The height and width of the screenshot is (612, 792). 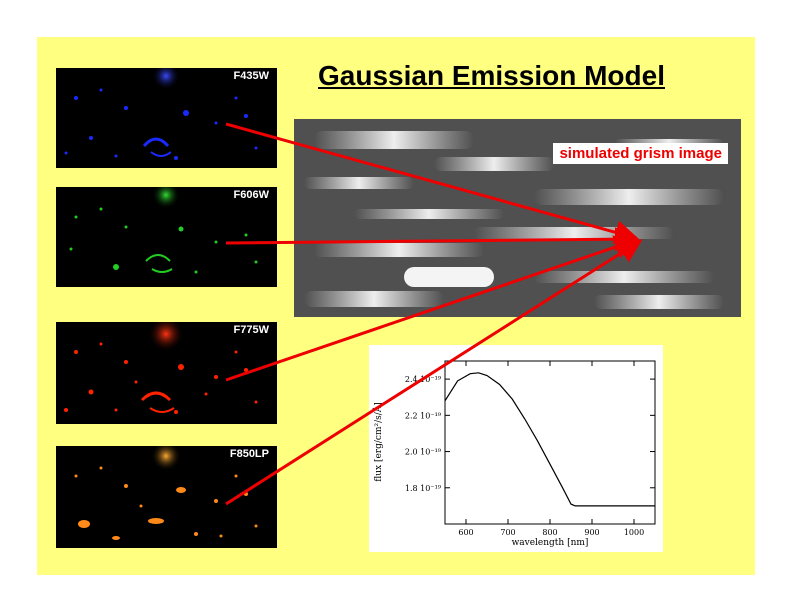 What do you see at coordinates (251, 76) in the screenshot?
I see `filter-label-f435w: F435W` at bounding box center [251, 76].